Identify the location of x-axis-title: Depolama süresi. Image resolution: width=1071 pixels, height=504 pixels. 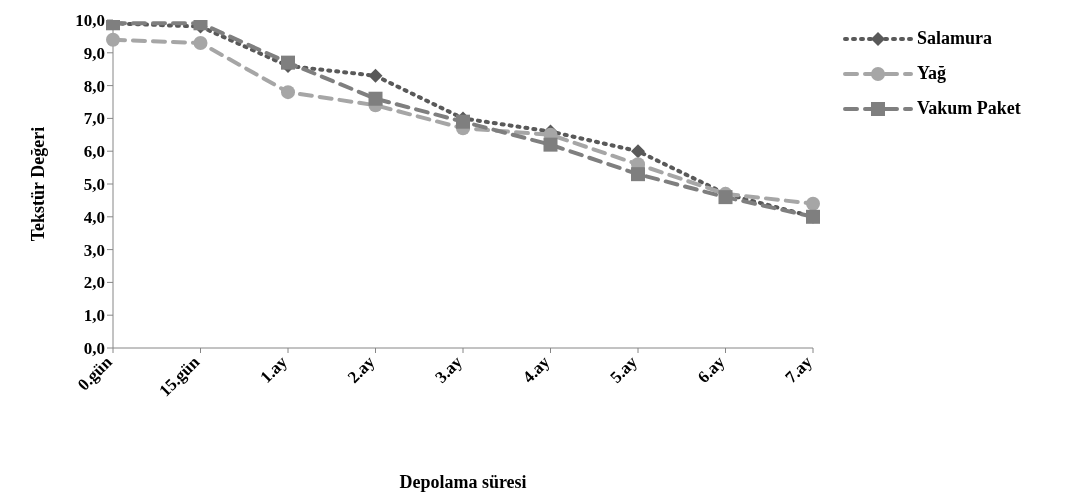
(463, 482).